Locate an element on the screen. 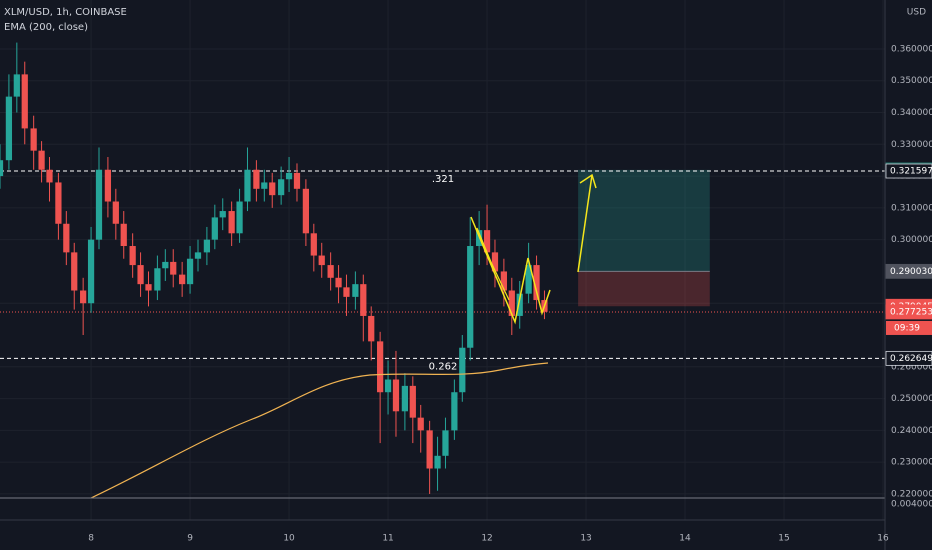 Image resolution: width=932 pixels, height=550 pixels. arrow-head is located at coordinates (588, 181).